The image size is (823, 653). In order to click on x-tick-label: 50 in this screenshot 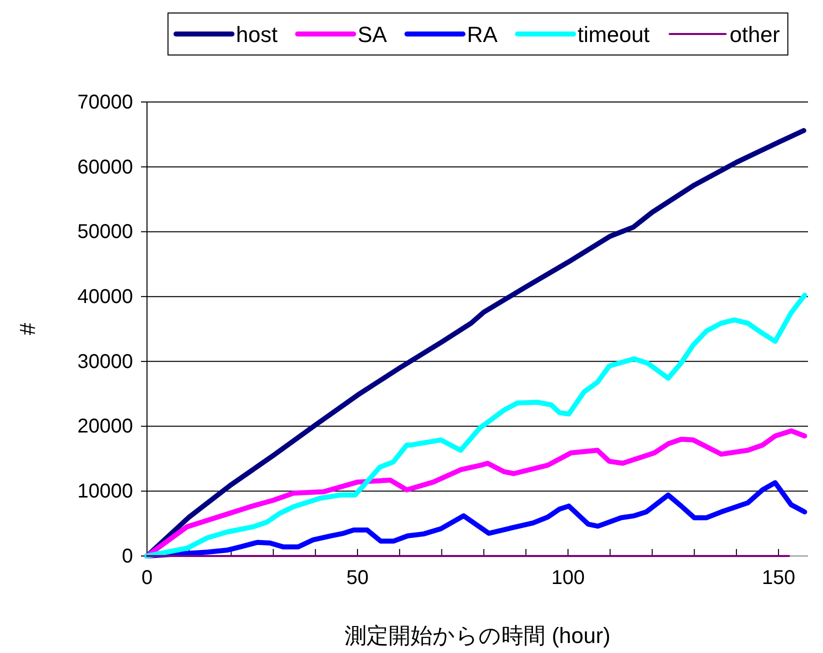, I will do `click(357, 578)`.